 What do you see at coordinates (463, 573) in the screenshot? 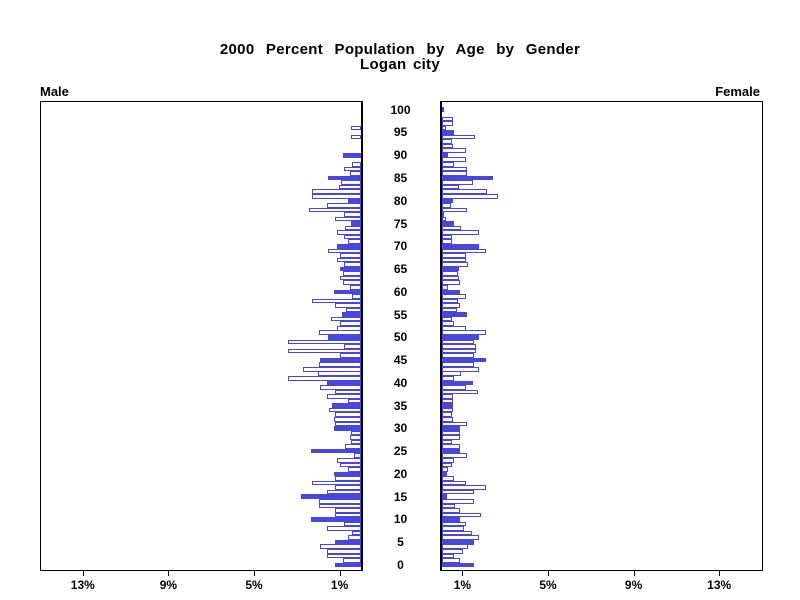
I see `female-pct-tick-1-mark` at bounding box center [463, 573].